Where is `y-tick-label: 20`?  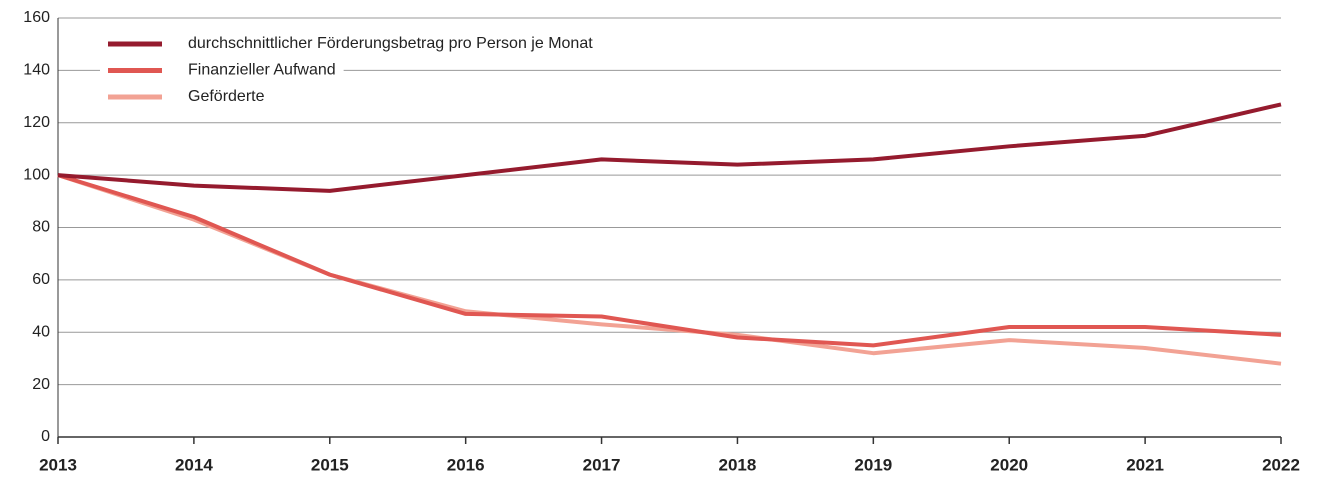
y-tick-label: 20 is located at coordinates (41, 384).